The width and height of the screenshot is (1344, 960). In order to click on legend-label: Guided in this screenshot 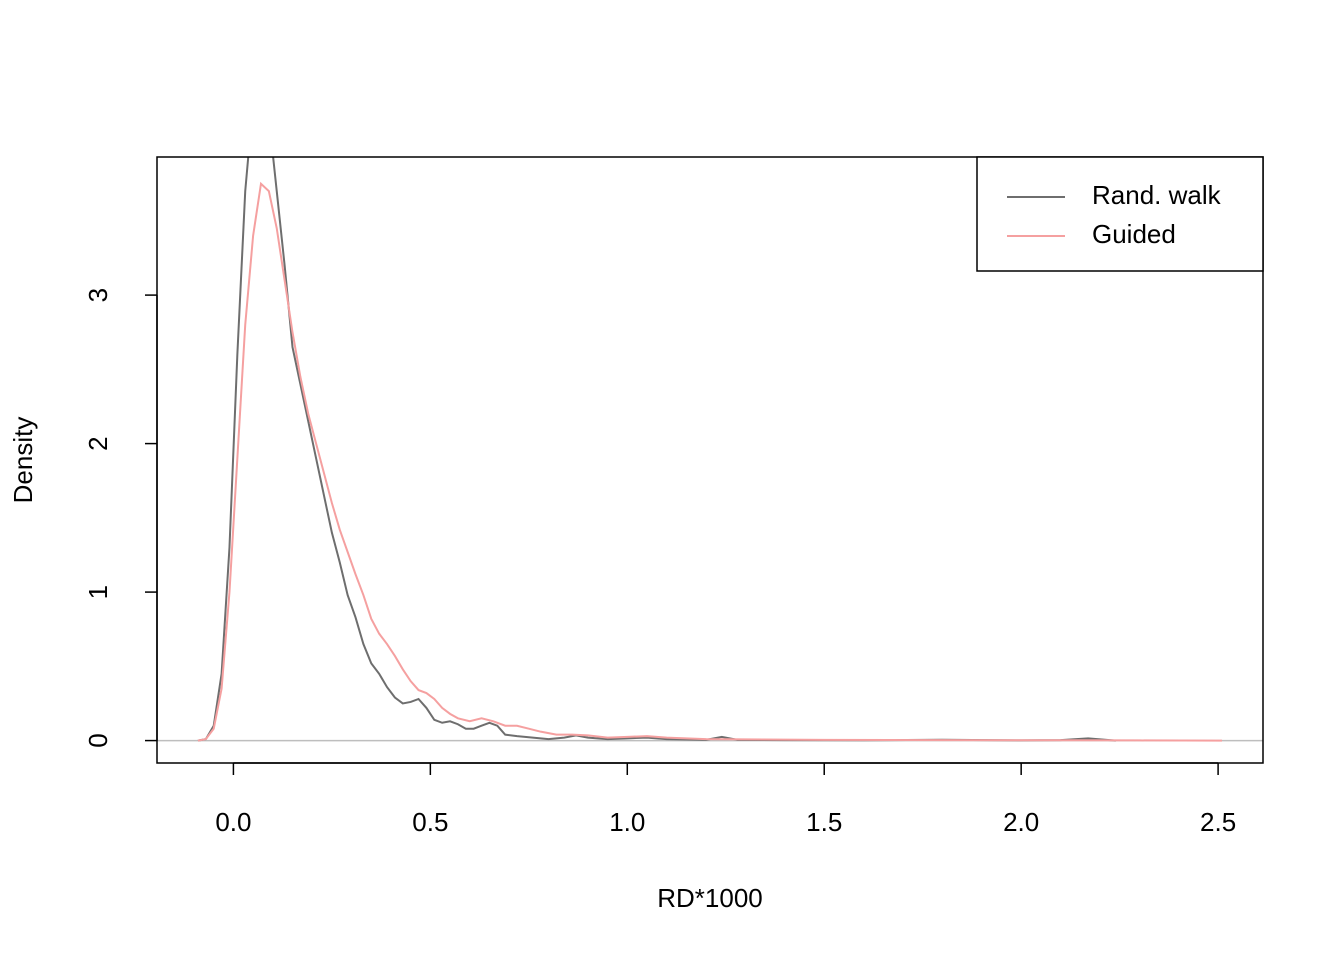, I will do `click(1134, 234)`.